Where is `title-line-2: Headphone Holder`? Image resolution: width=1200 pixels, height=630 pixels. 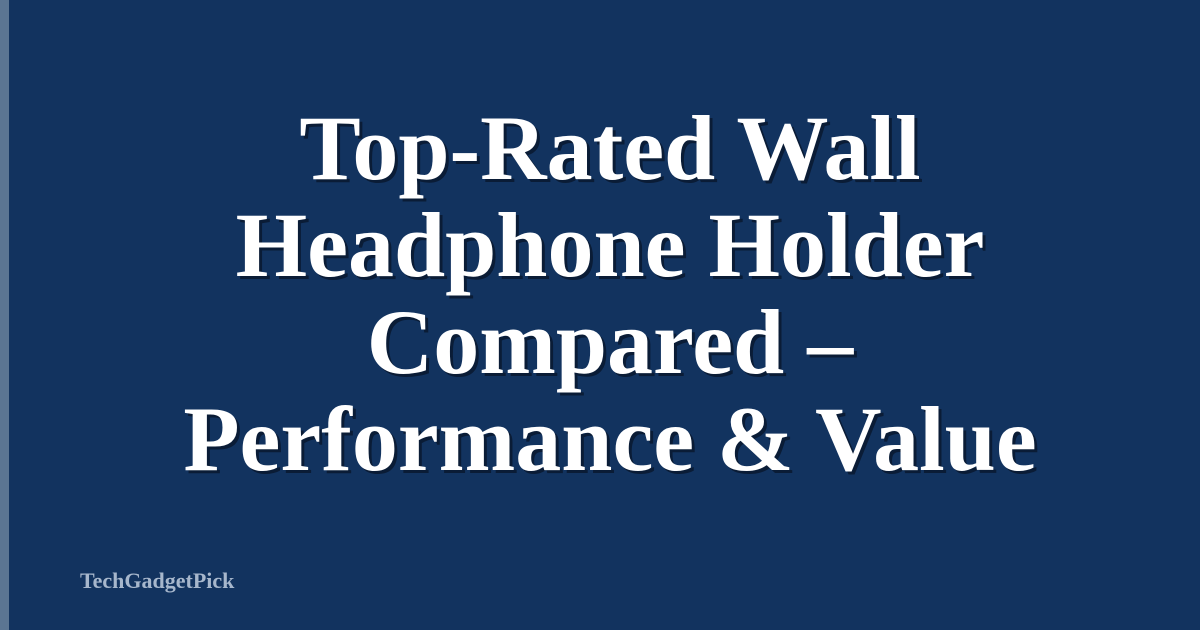
title-line-2: Headphone Holder is located at coordinates (610, 245).